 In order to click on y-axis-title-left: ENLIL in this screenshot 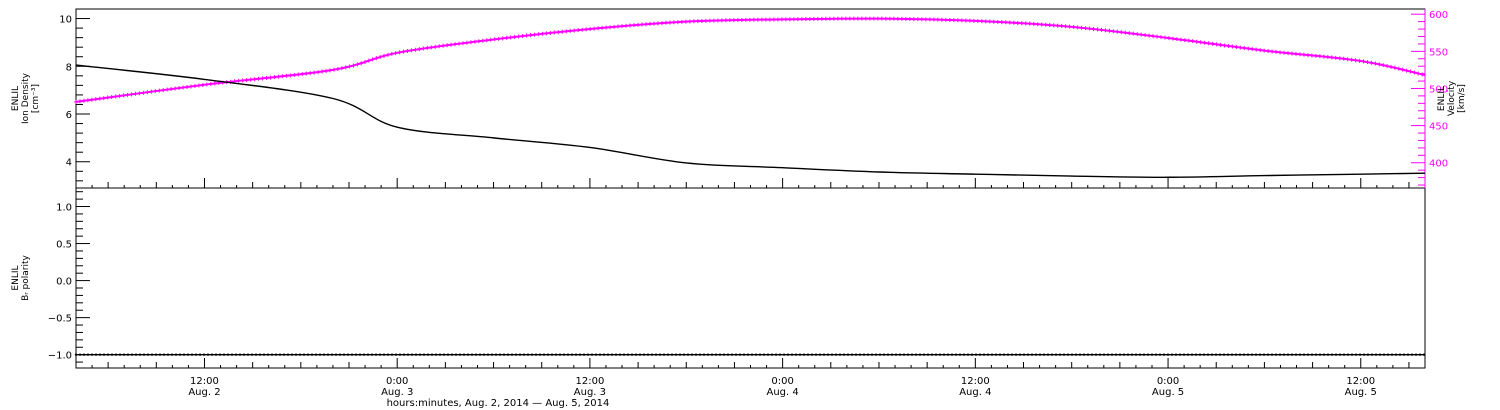, I will do `click(16, 98)`.